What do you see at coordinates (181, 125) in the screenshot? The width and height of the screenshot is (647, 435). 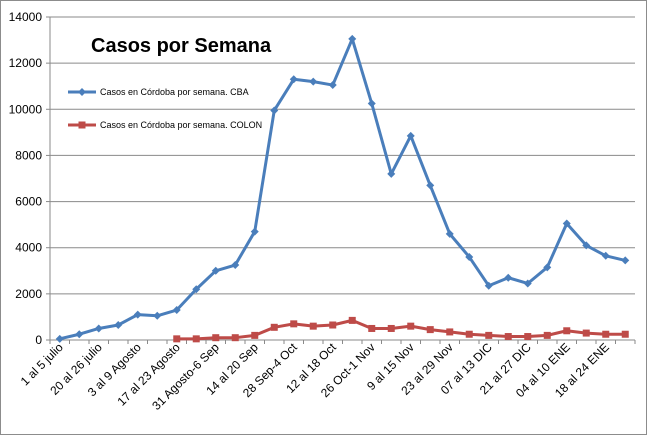 I see `legend-label: Casos en Córdoba por semana. COLON` at bounding box center [181, 125].